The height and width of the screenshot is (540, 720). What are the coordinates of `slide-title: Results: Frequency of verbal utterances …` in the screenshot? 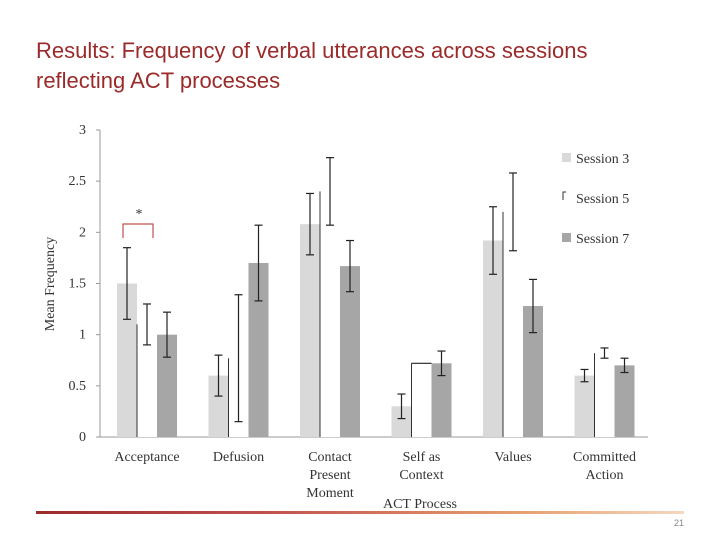 It's located at (366, 66).